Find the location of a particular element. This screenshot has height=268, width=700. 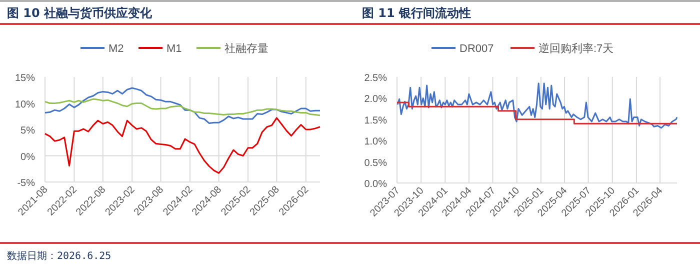

y-tick-label: 0.5% is located at coordinates (376, 163).